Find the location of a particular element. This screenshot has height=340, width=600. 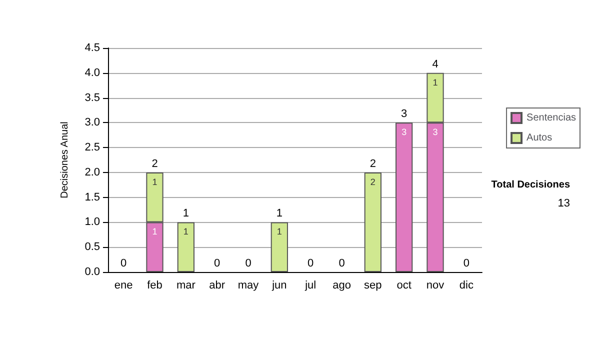

y-tick-label: 3.0 is located at coordinates (92, 122).